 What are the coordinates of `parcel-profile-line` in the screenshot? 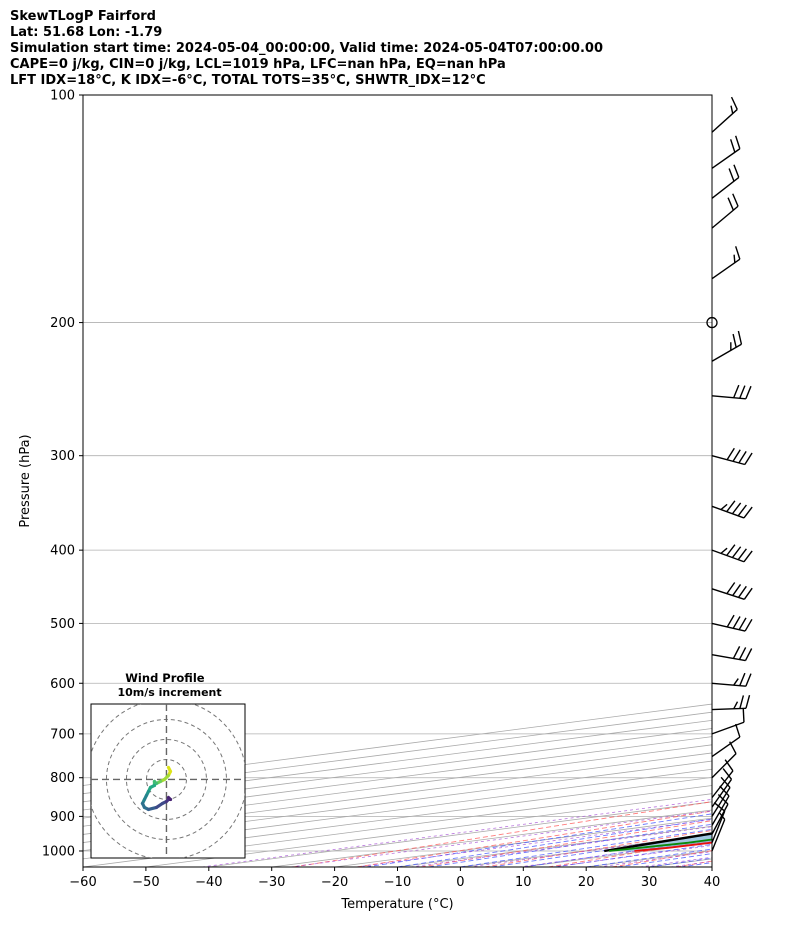 It's located at (658, 842).